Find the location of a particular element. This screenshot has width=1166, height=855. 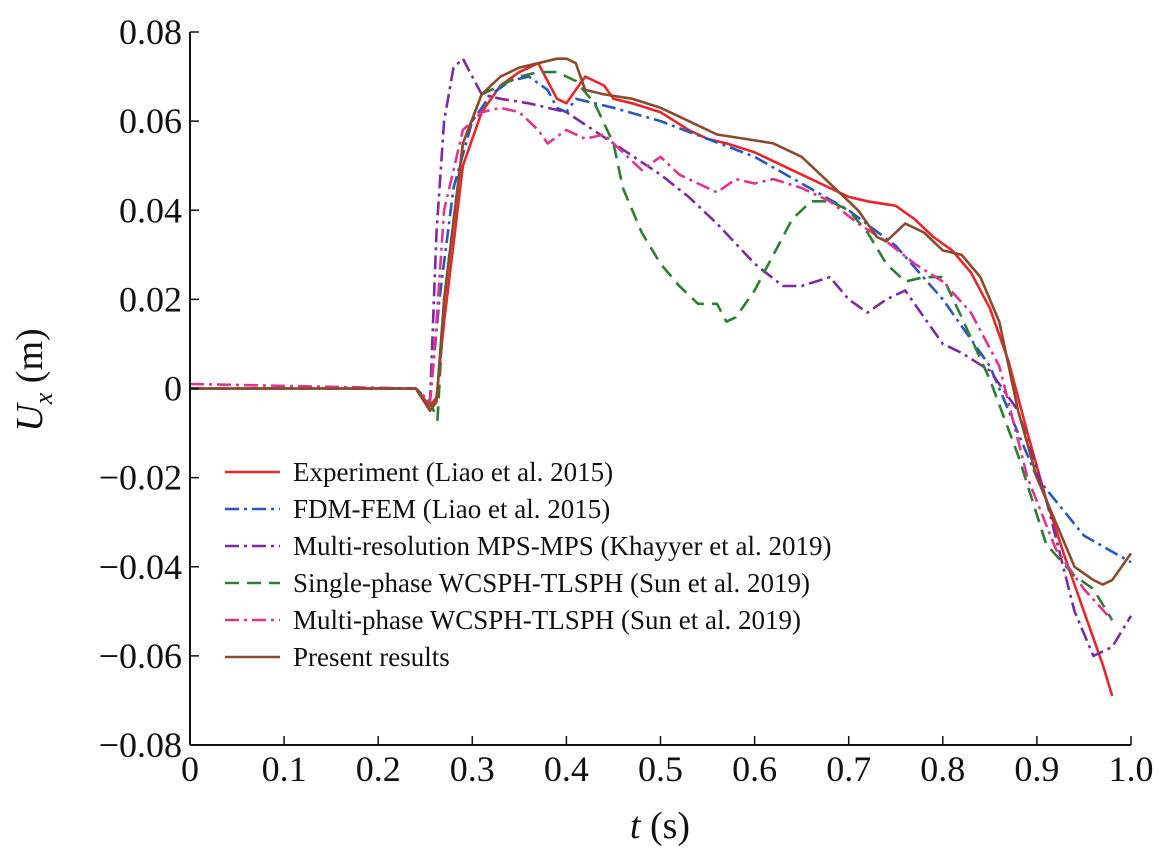

x-tick-label: 0.9 is located at coordinates (1036, 769).